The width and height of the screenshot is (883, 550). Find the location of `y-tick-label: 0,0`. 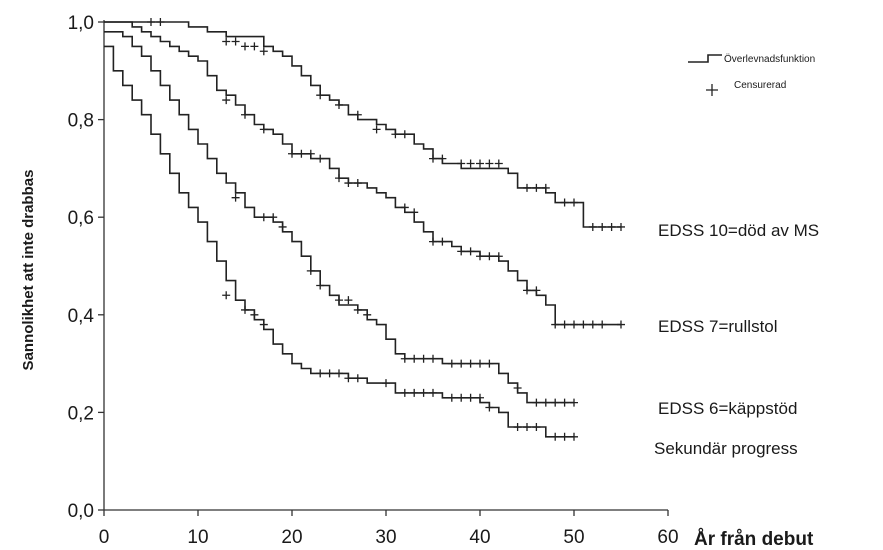

y-tick-label: 0,0 is located at coordinates (81, 511).